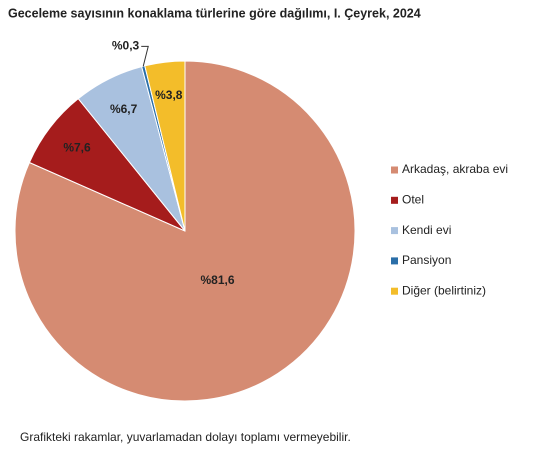 The width and height of the screenshot is (549, 466). What do you see at coordinates (444, 290) in the screenshot?
I see `legend-label: Diğer (belirtiniz)` at bounding box center [444, 290].